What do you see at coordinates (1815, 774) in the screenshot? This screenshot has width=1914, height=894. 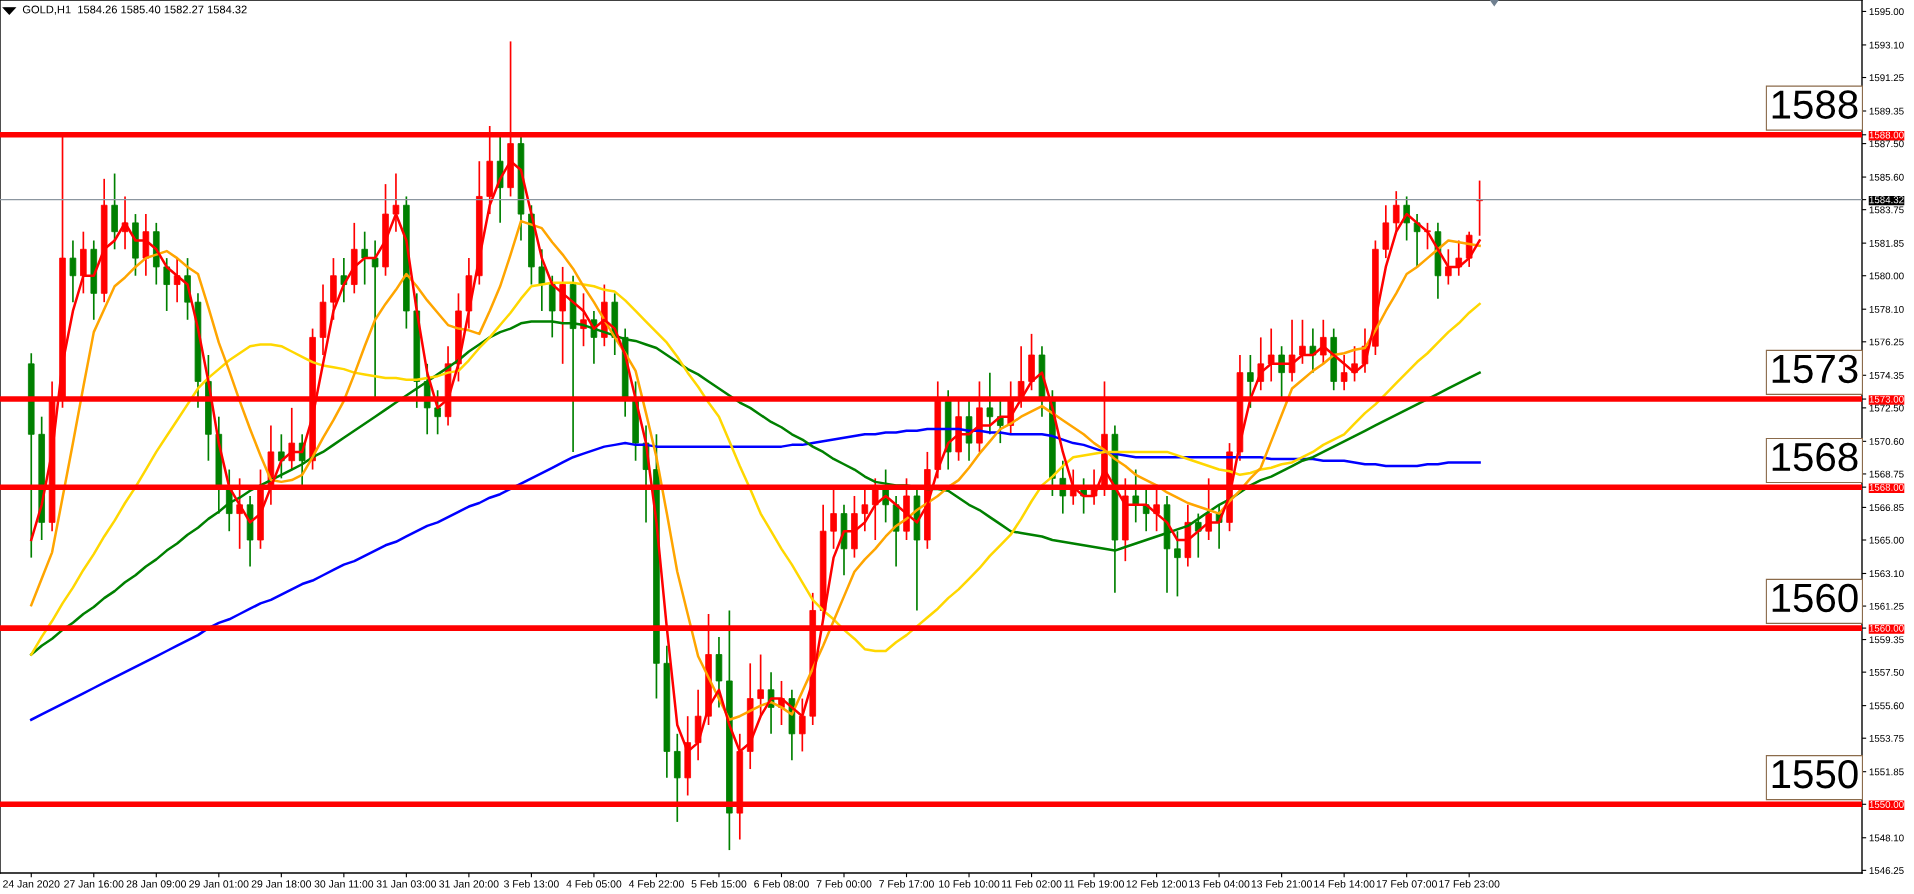 I see `ref-line-label: 1550` at bounding box center [1815, 774].